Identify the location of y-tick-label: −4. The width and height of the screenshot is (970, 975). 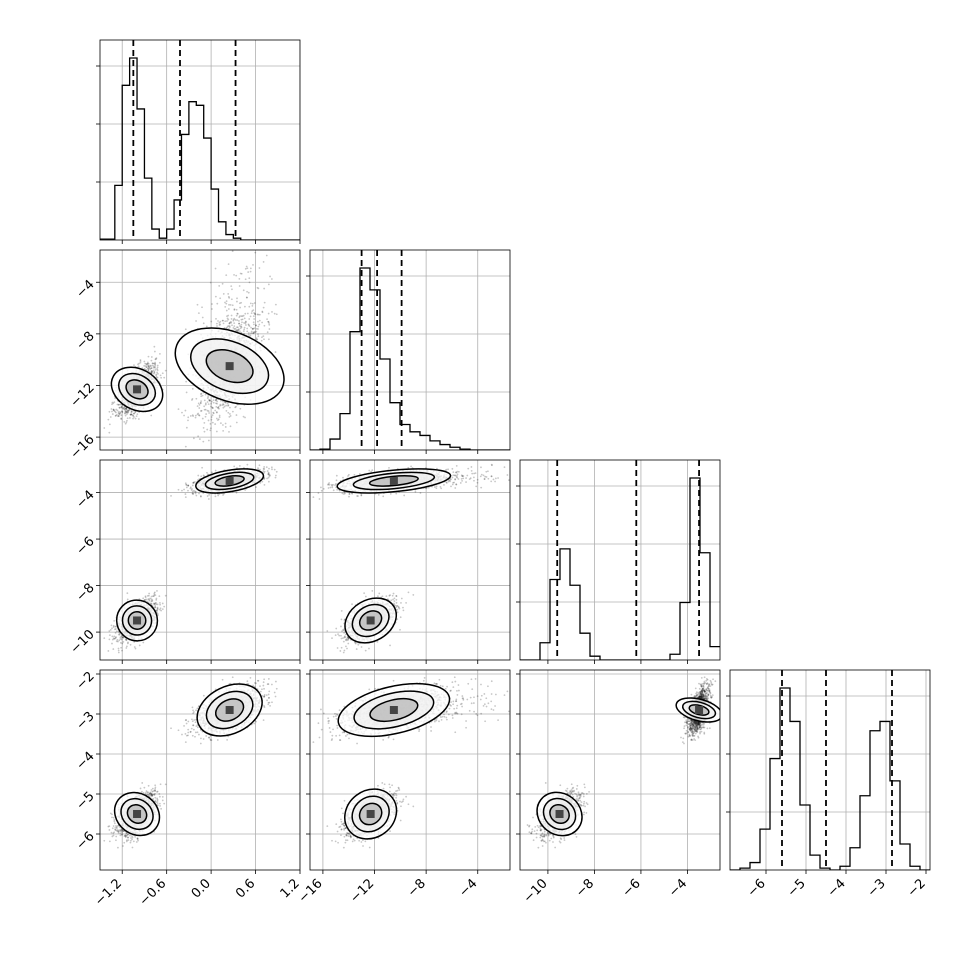
(85, 289).